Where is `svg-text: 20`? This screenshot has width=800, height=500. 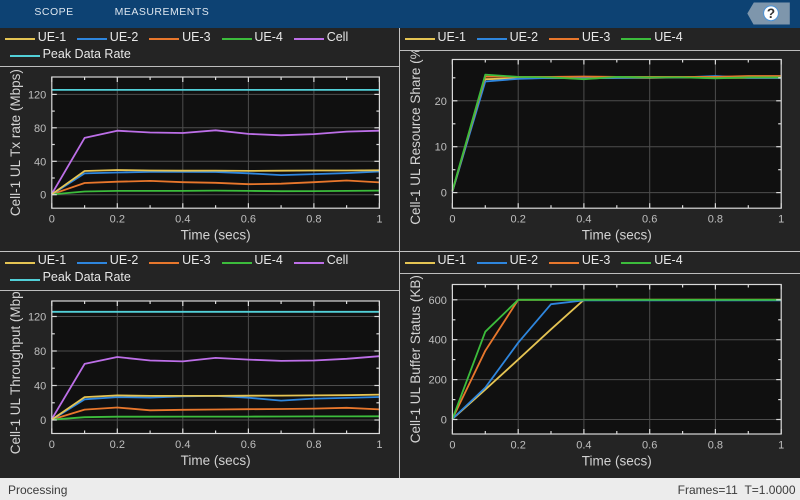
svg-text: 20 is located at coordinates (440, 102).